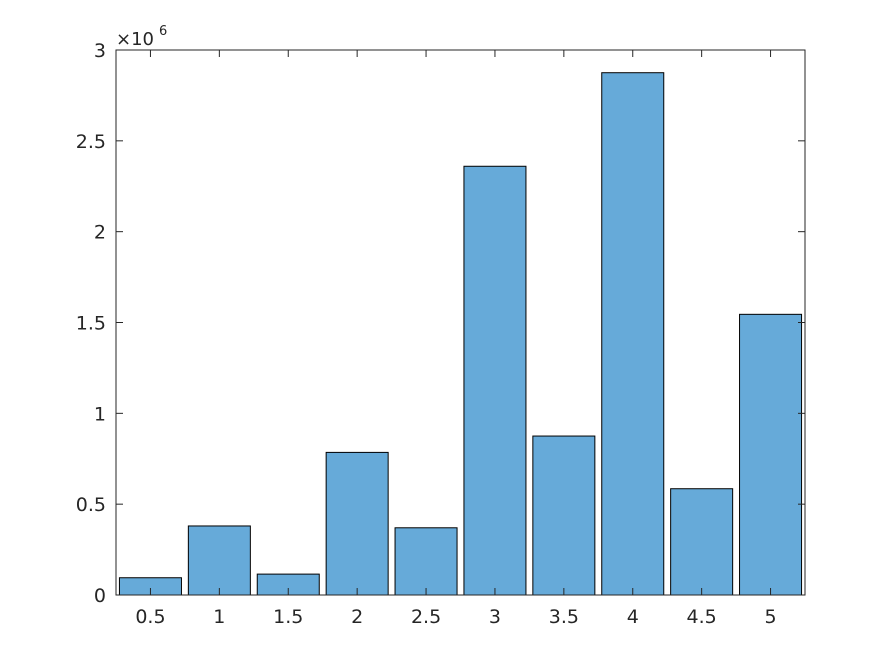  I want to click on y-tick-label-3: 3, so click(100, 51).